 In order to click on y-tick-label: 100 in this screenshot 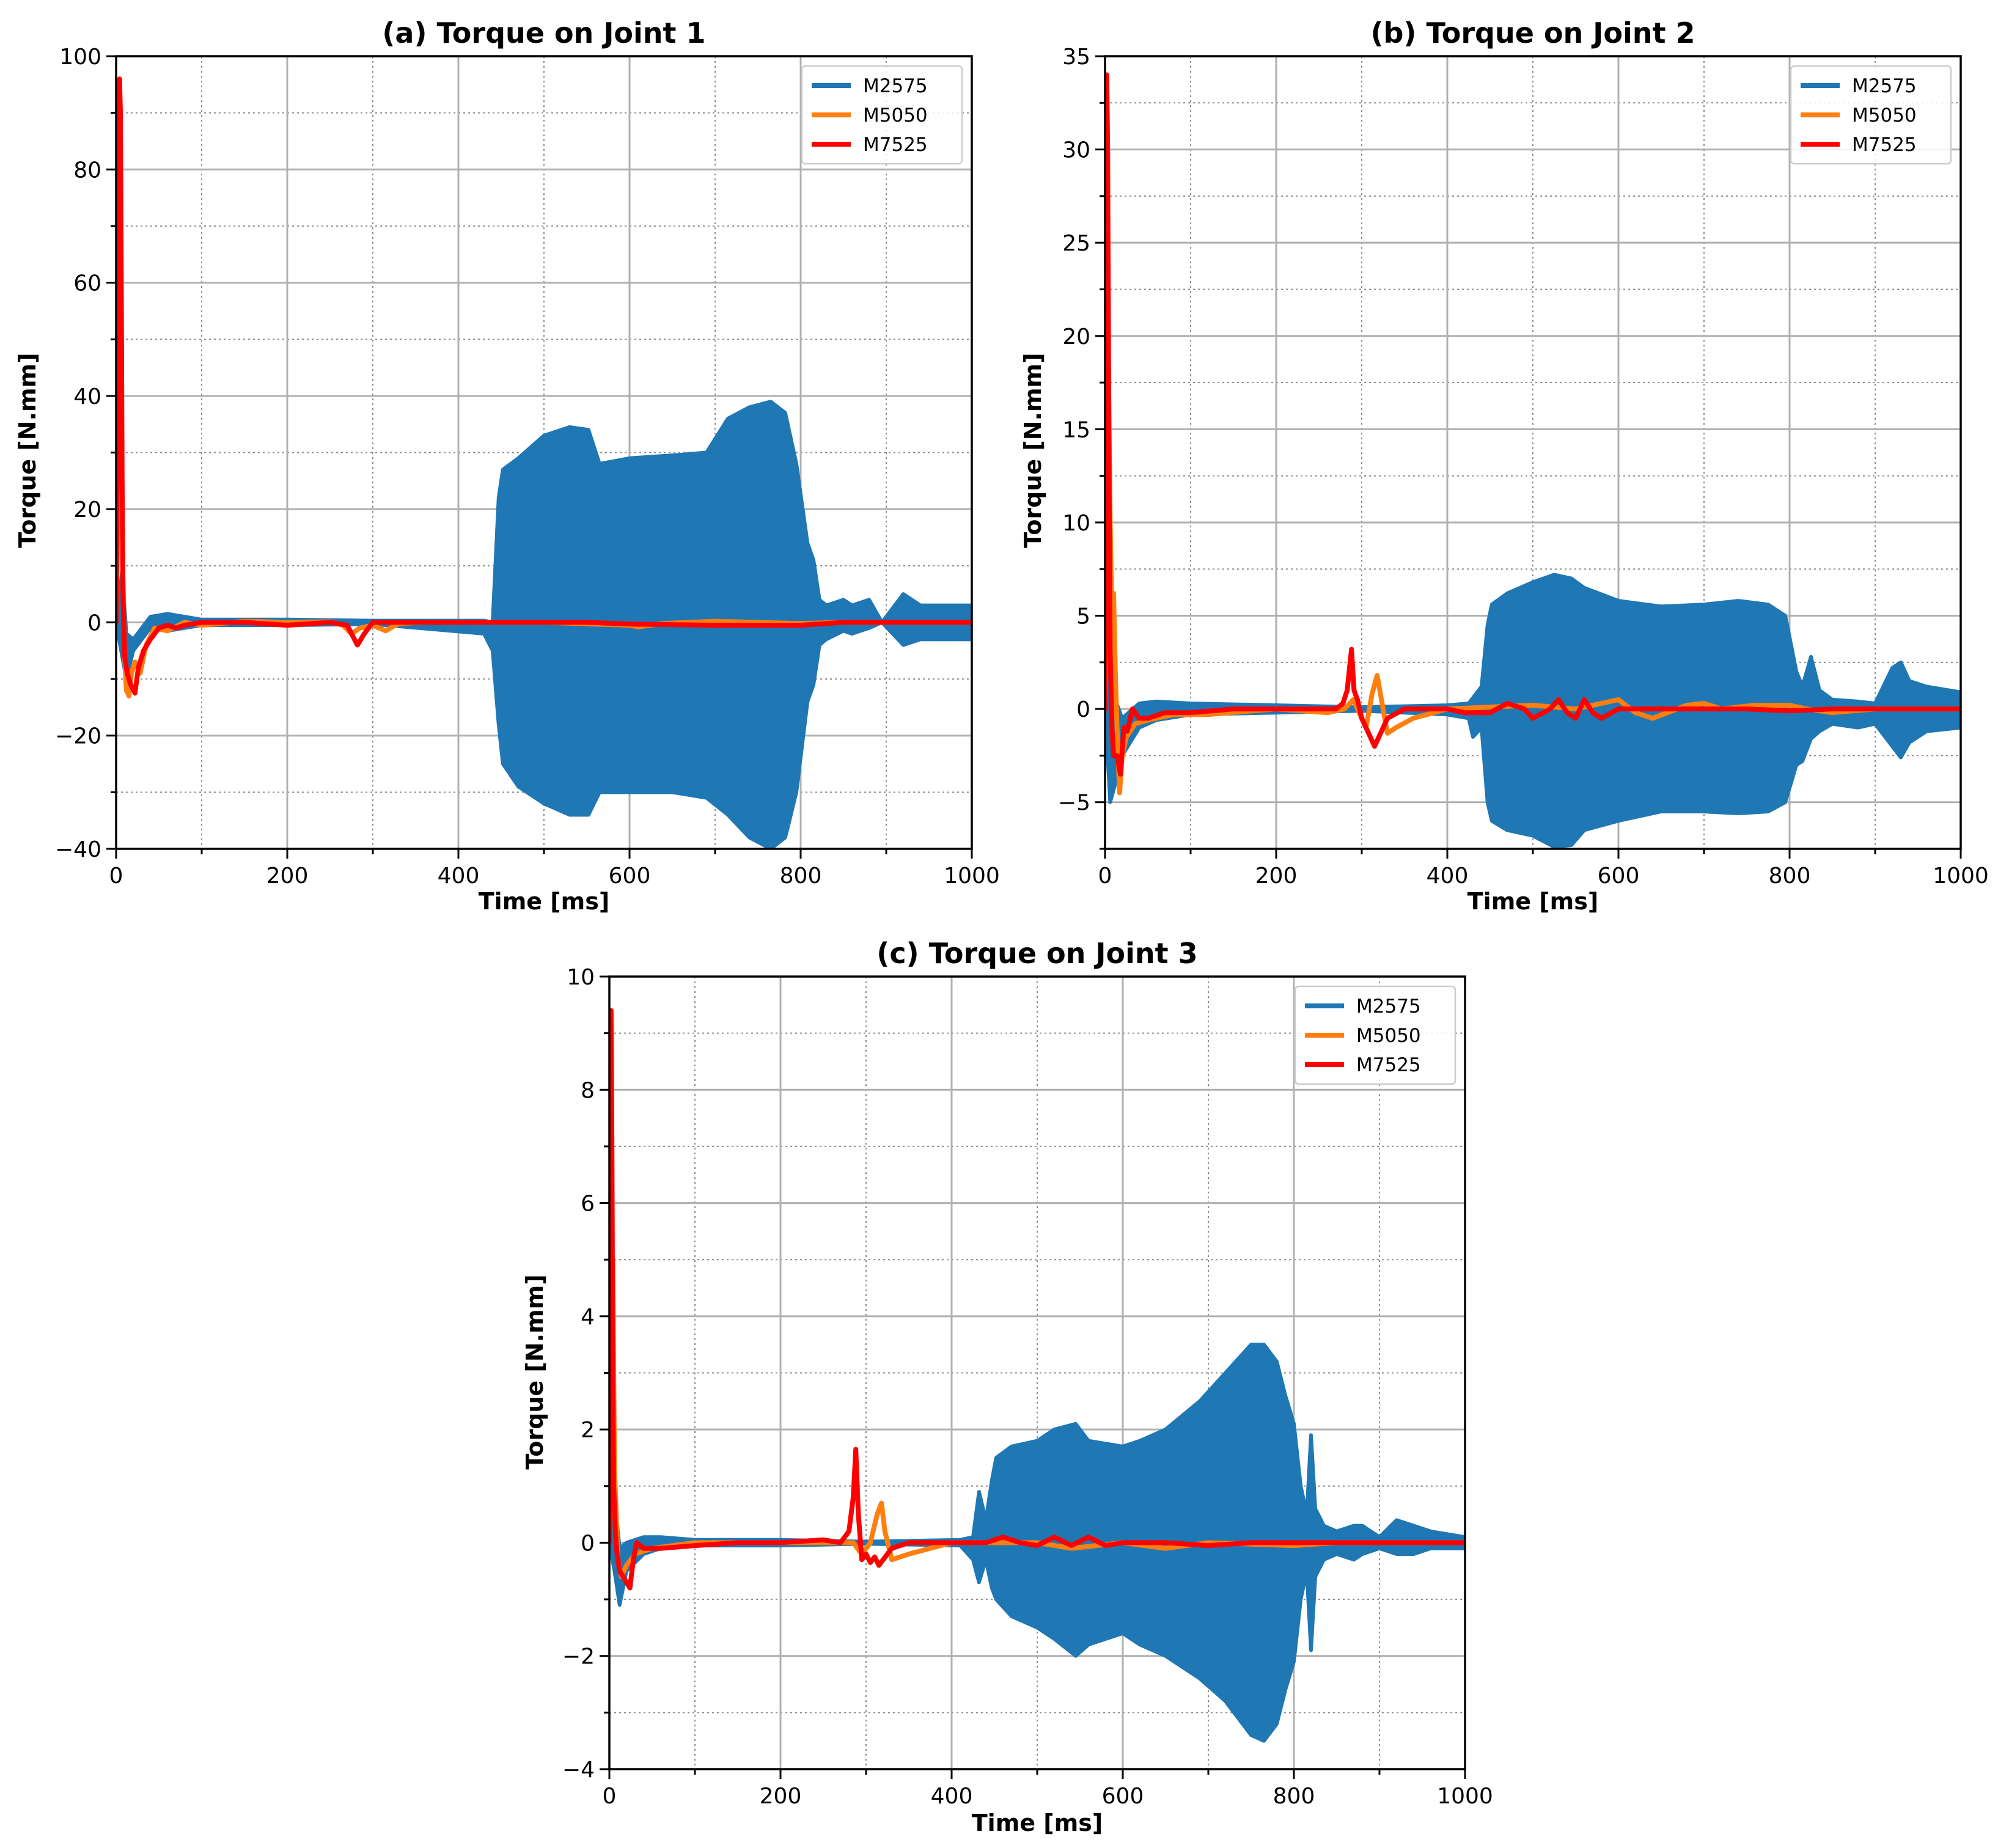, I will do `click(80, 58)`.